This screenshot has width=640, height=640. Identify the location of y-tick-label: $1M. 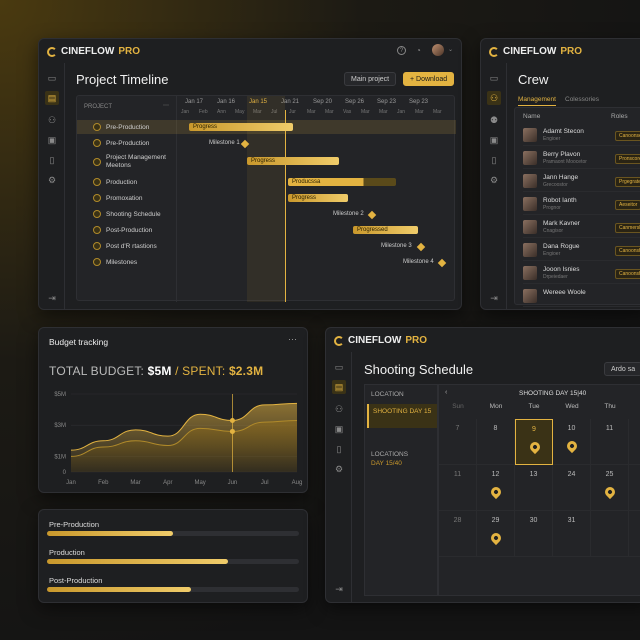
(60, 457).